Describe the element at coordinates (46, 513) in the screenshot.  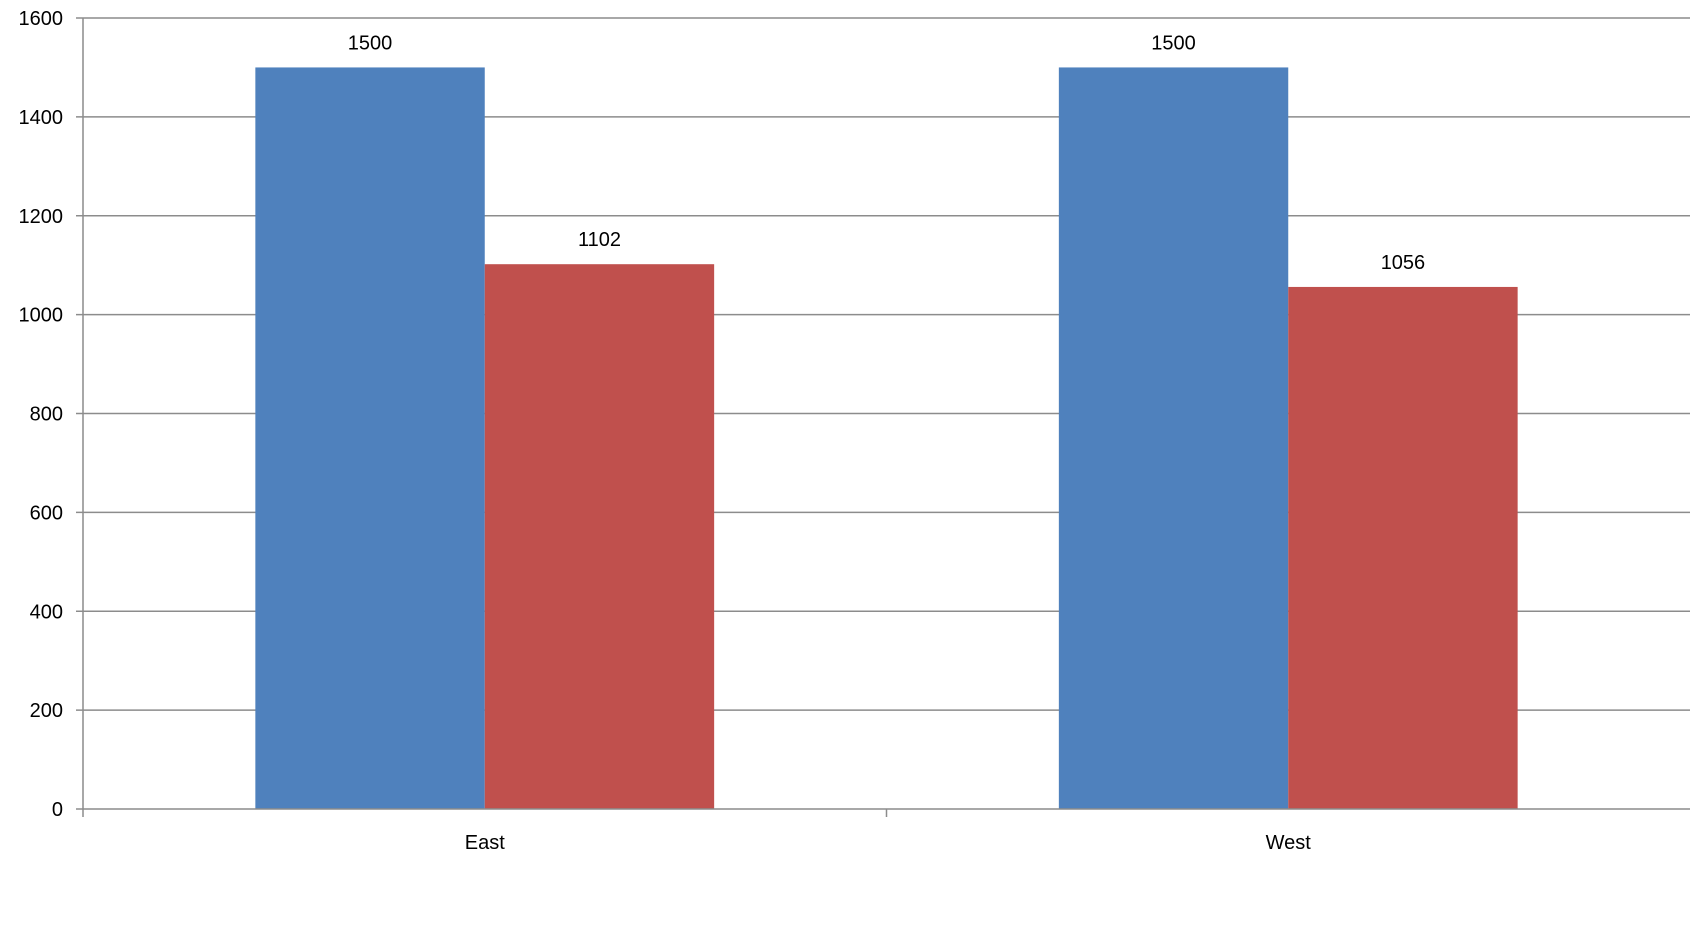
I see `y-tick-label: 600` at that location.